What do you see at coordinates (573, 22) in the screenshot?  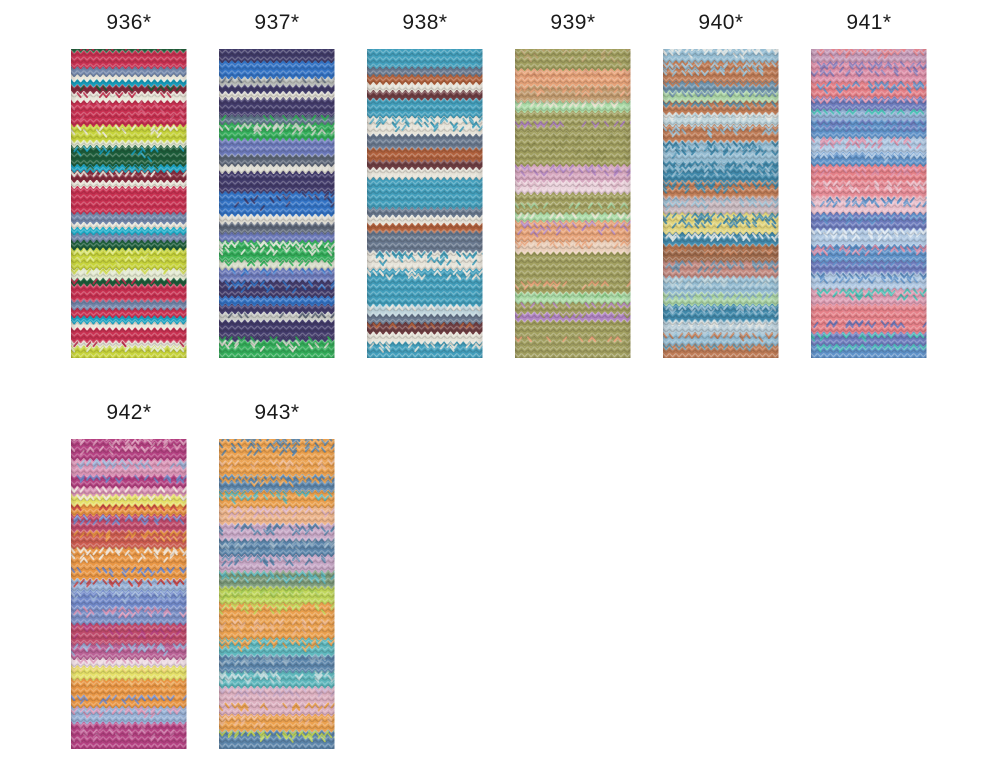 I see `swatch-label-939: 939*` at bounding box center [573, 22].